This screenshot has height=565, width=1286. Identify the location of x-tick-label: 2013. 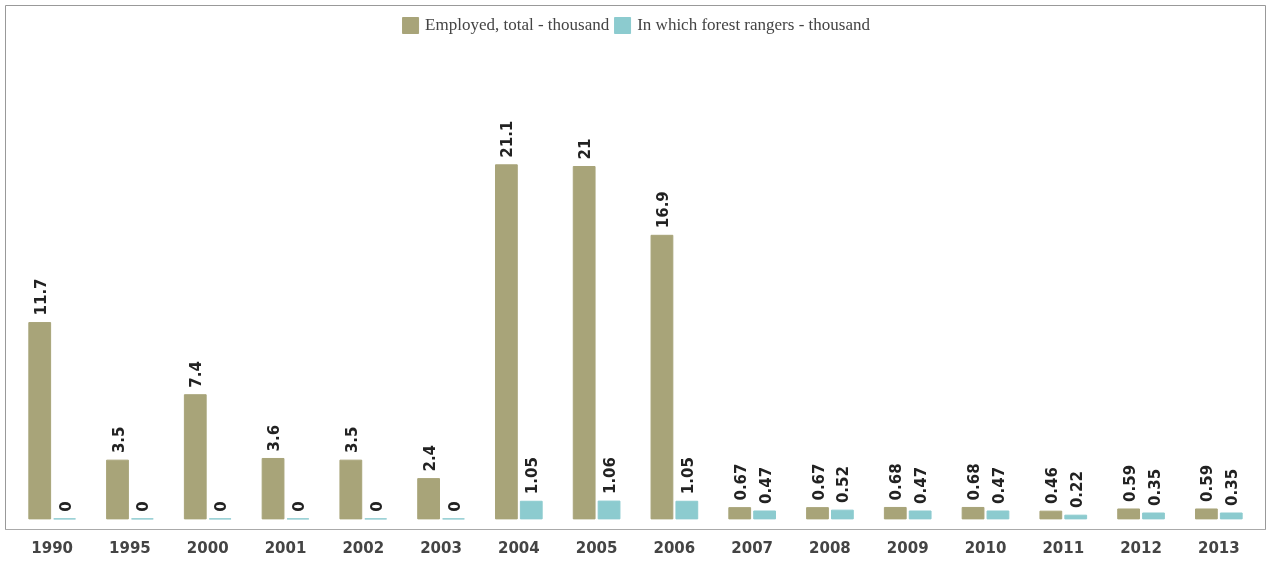
(1218, 547).